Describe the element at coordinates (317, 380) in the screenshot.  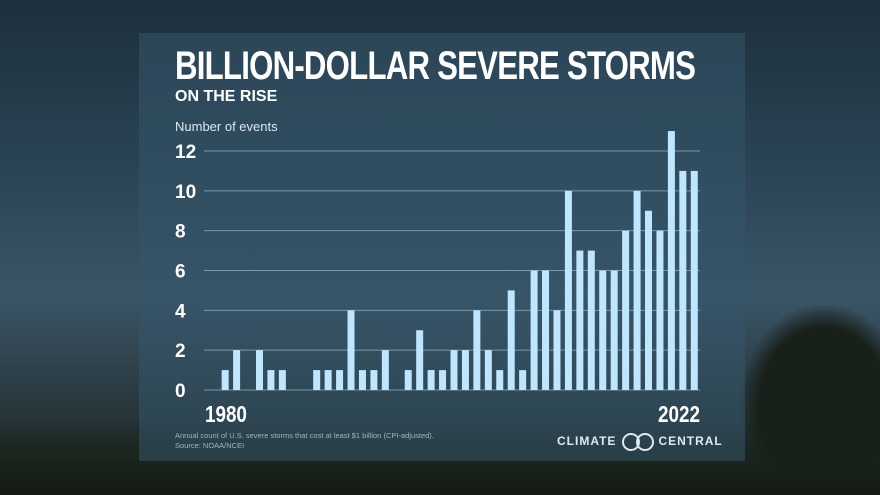
I see `bar-1989` at that location.